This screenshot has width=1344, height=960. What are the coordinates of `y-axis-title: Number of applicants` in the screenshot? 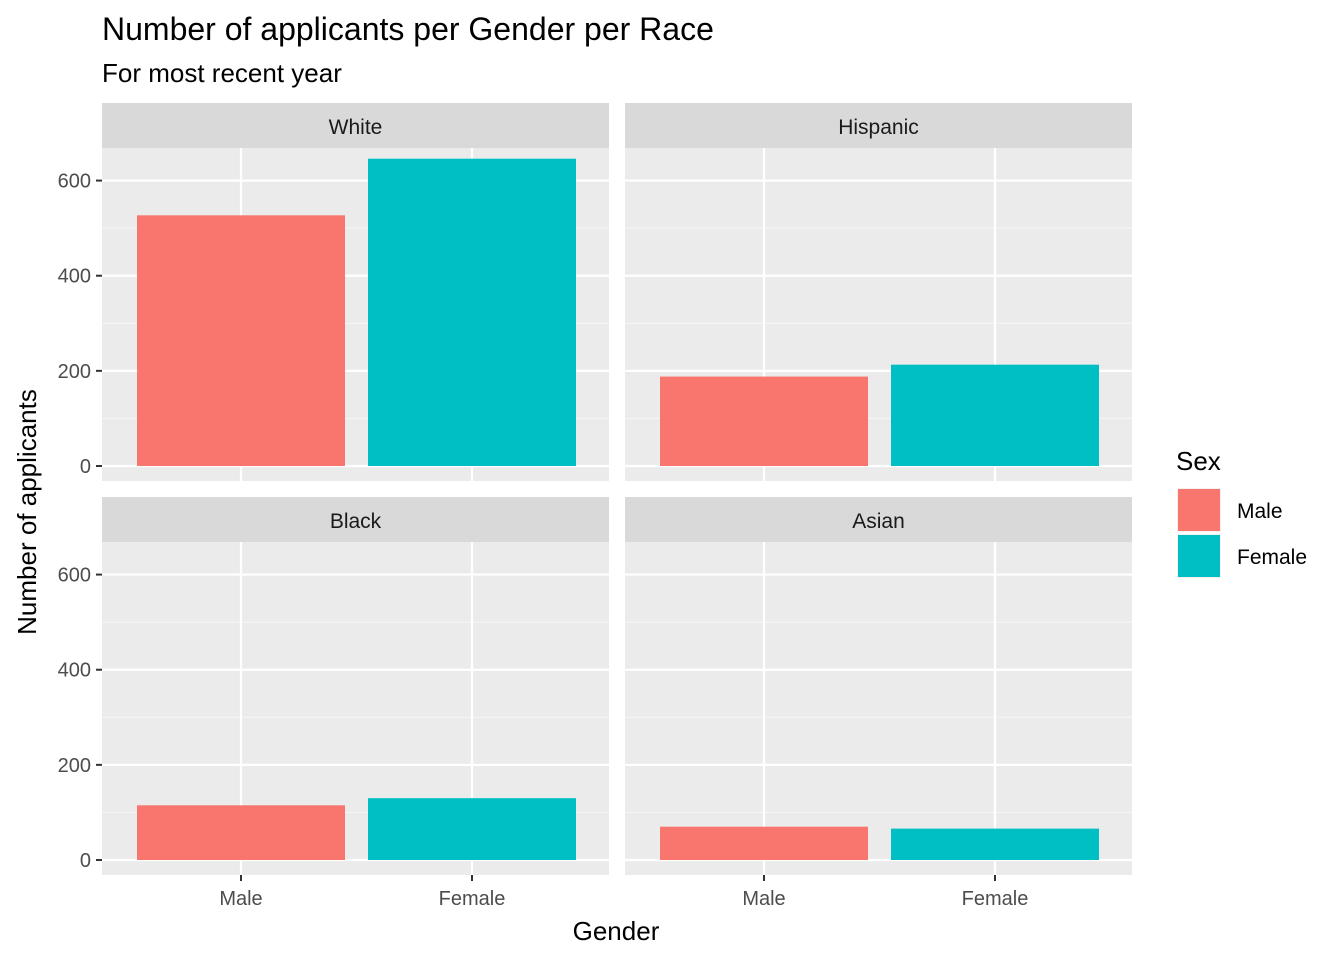 It's located at (27, 512).